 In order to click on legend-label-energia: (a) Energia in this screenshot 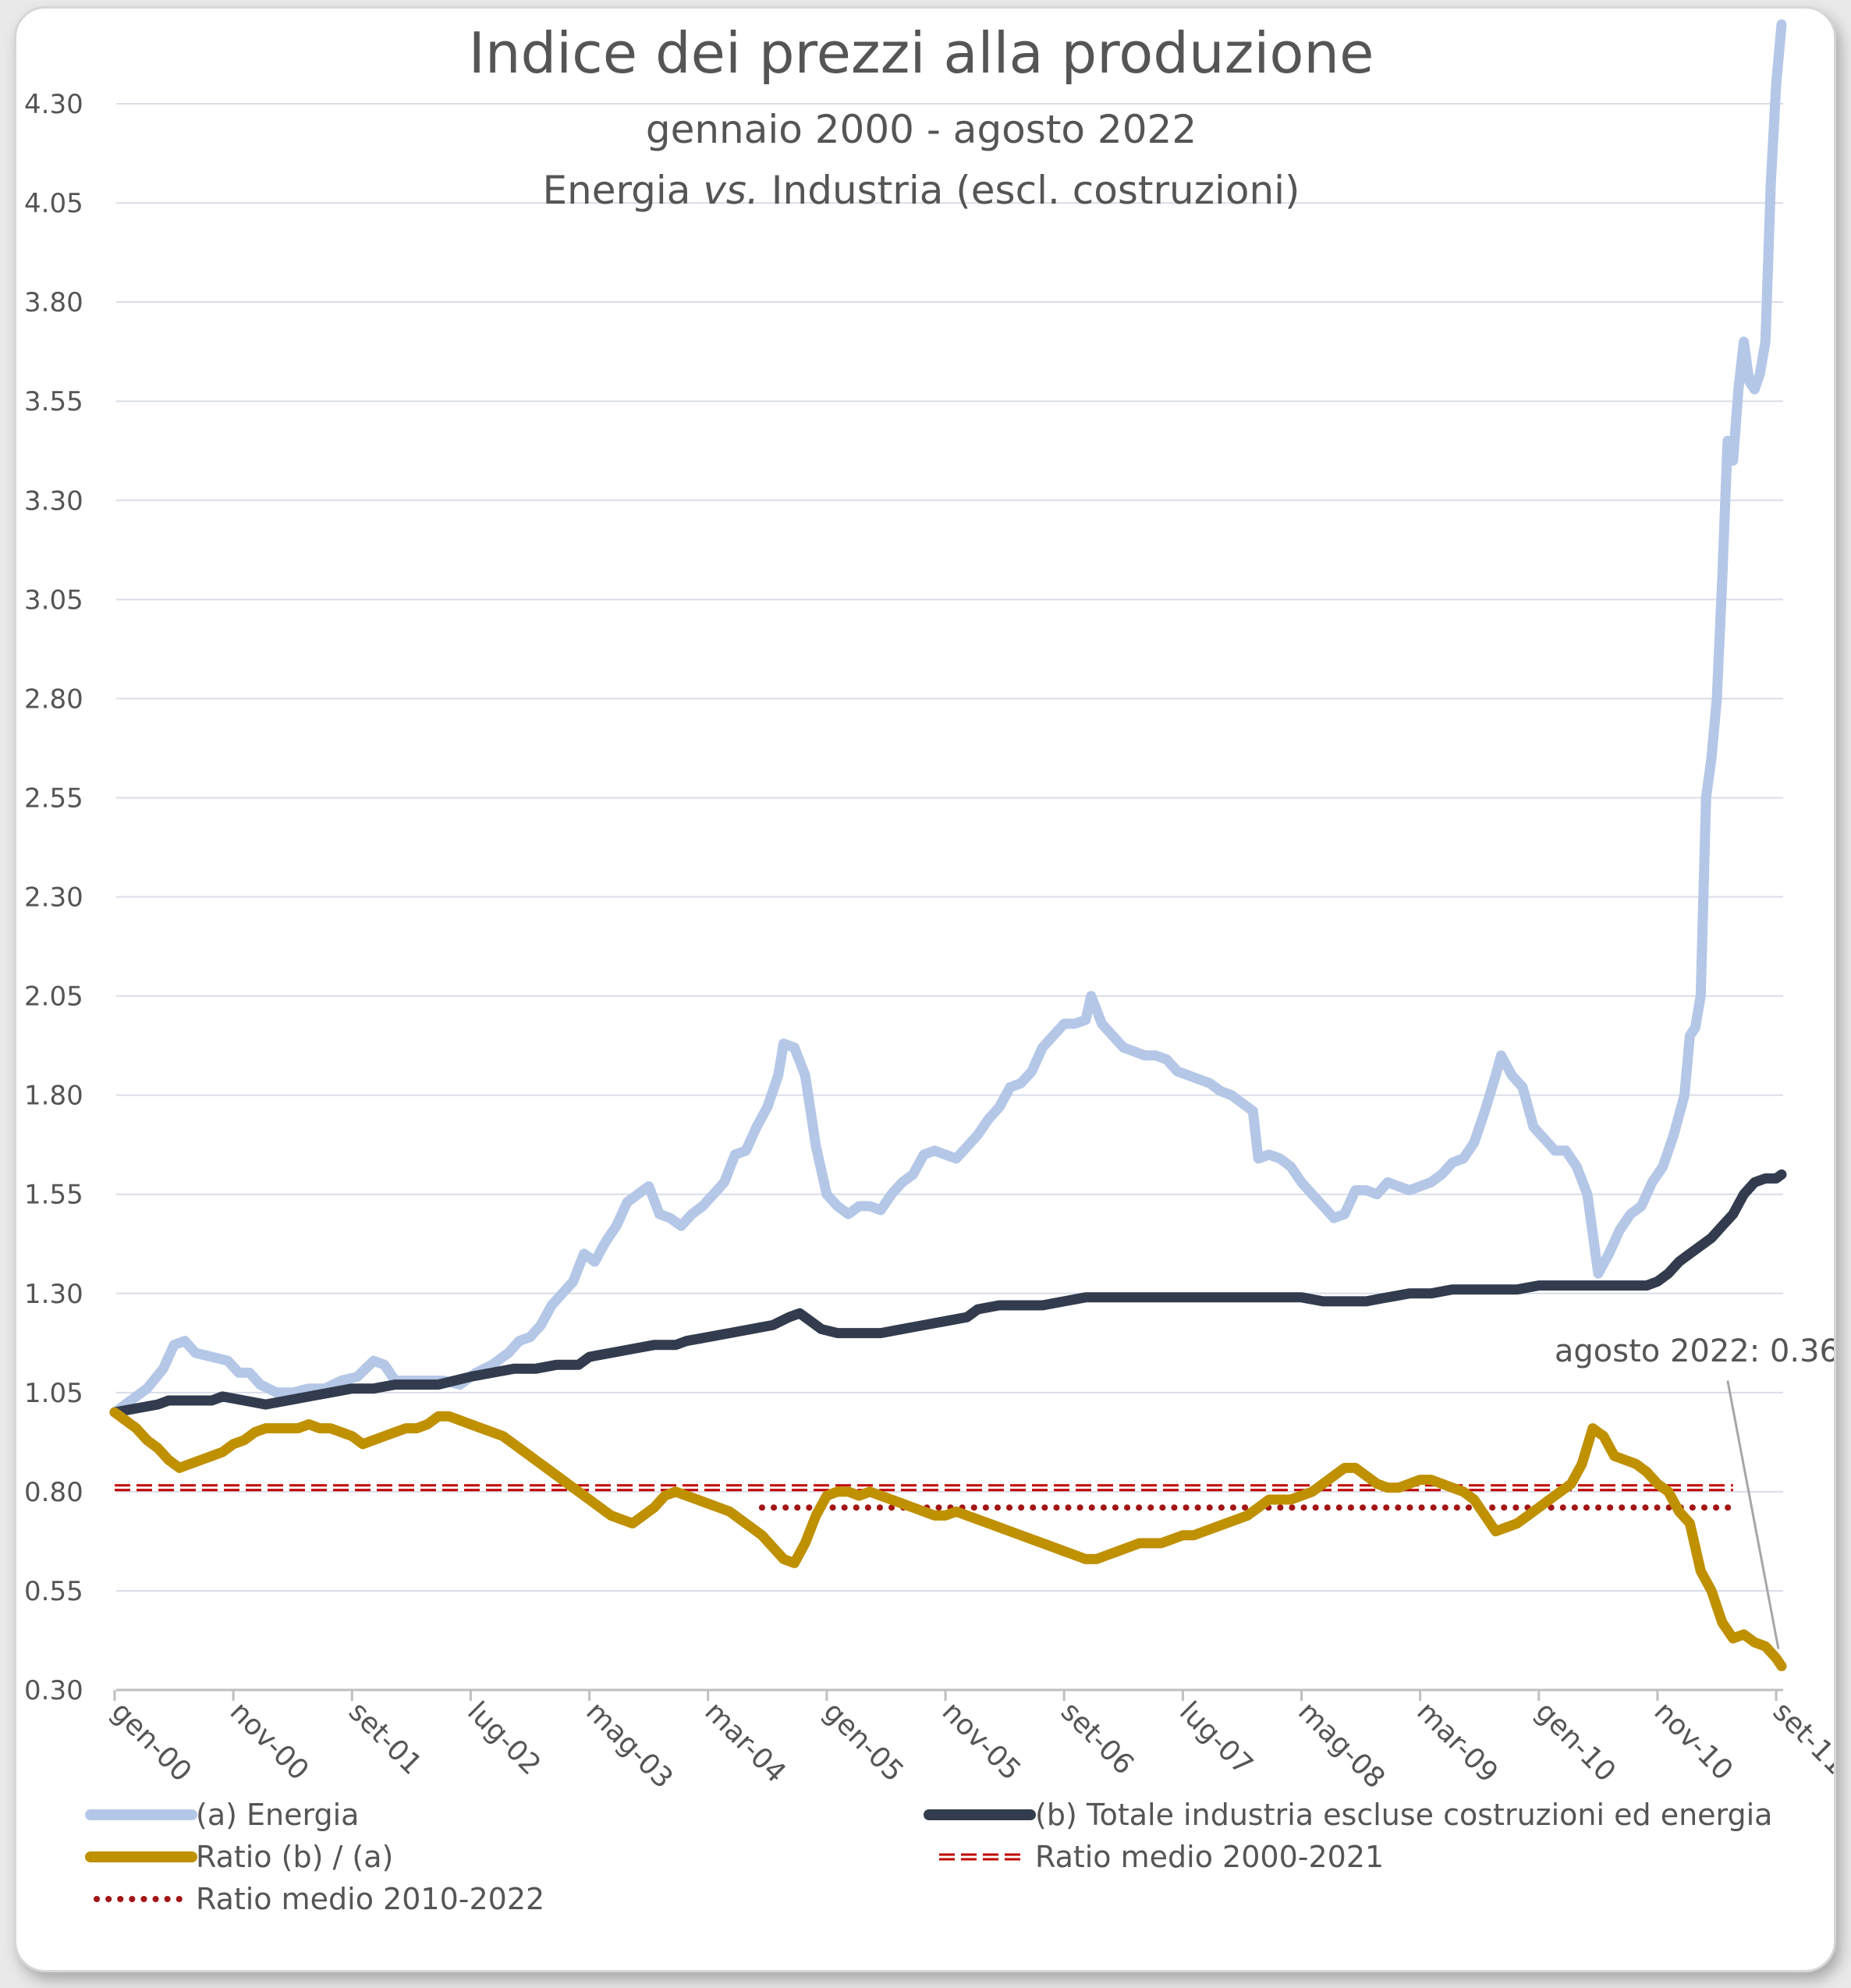, I will do `click(278, 1815)`.